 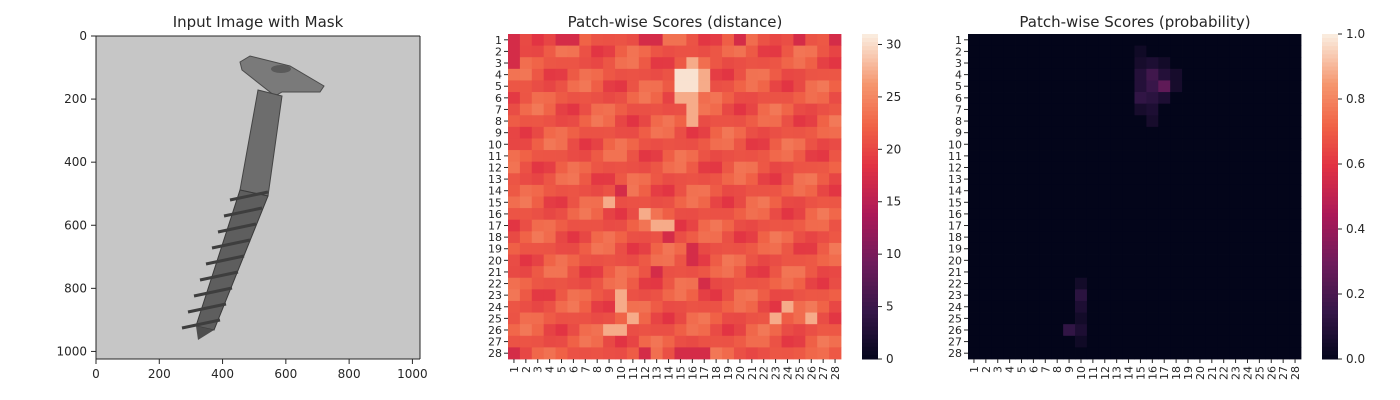 What do you see at coordinates (1355, 99) in the screenshot?
I see `colorbar-tick-label: 0.8` at bounding box center [1355, 99].